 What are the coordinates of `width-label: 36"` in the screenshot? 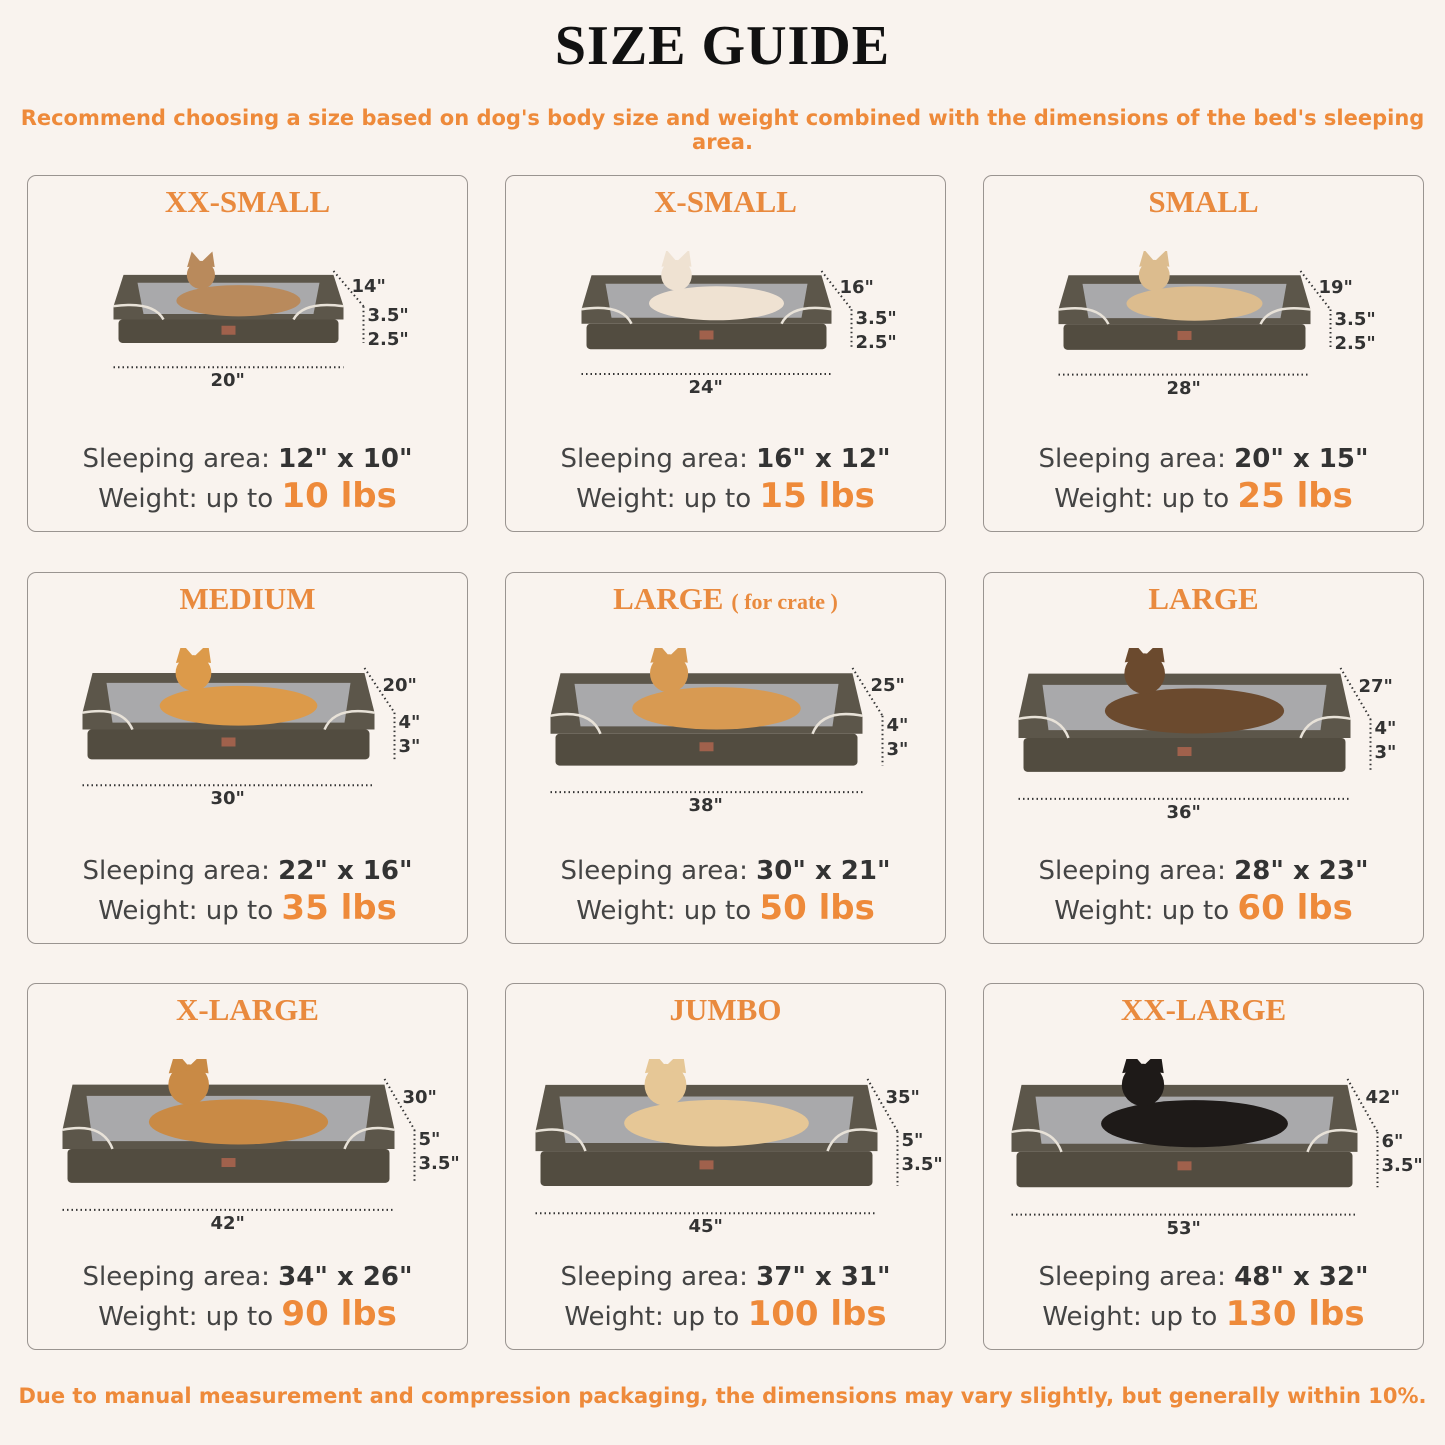 It's located at (1183, 812).